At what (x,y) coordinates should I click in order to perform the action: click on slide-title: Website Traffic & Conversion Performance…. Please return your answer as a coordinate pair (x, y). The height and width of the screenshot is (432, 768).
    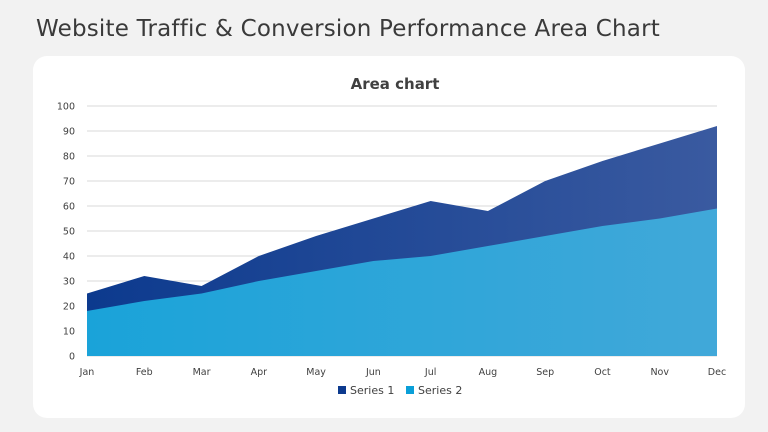
    Looking at the image, I should click on (348, 29).